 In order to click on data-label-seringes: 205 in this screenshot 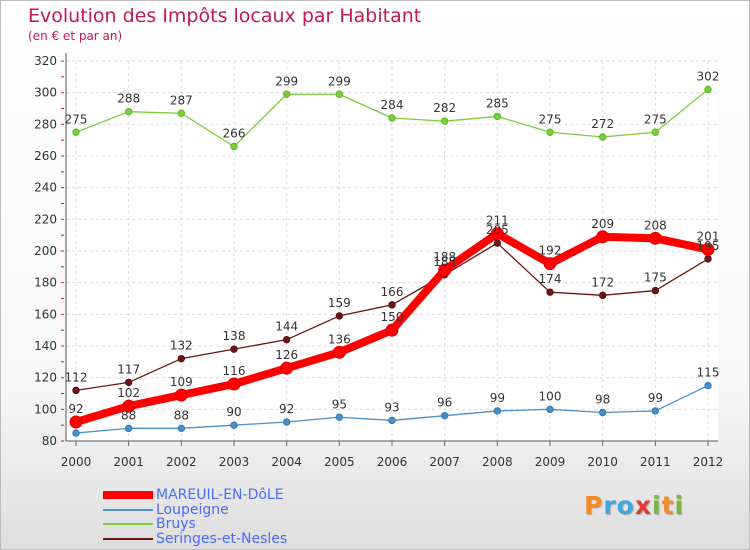, I will do `click(497, 230)`.